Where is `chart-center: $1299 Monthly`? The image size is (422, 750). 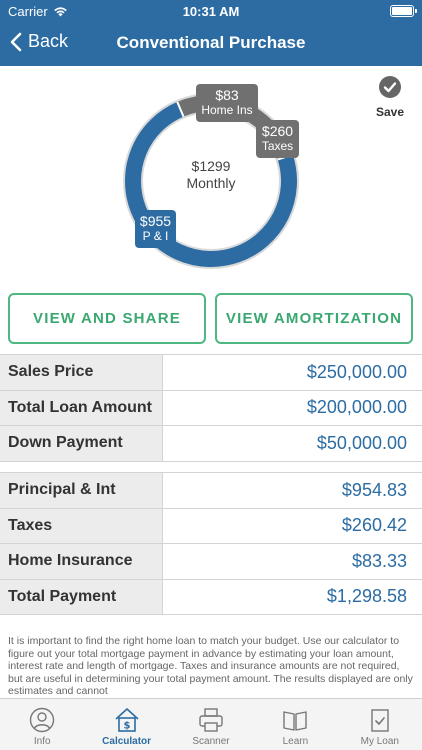 chart-center: $1299 Monthly is located at coordinates (211, 175).